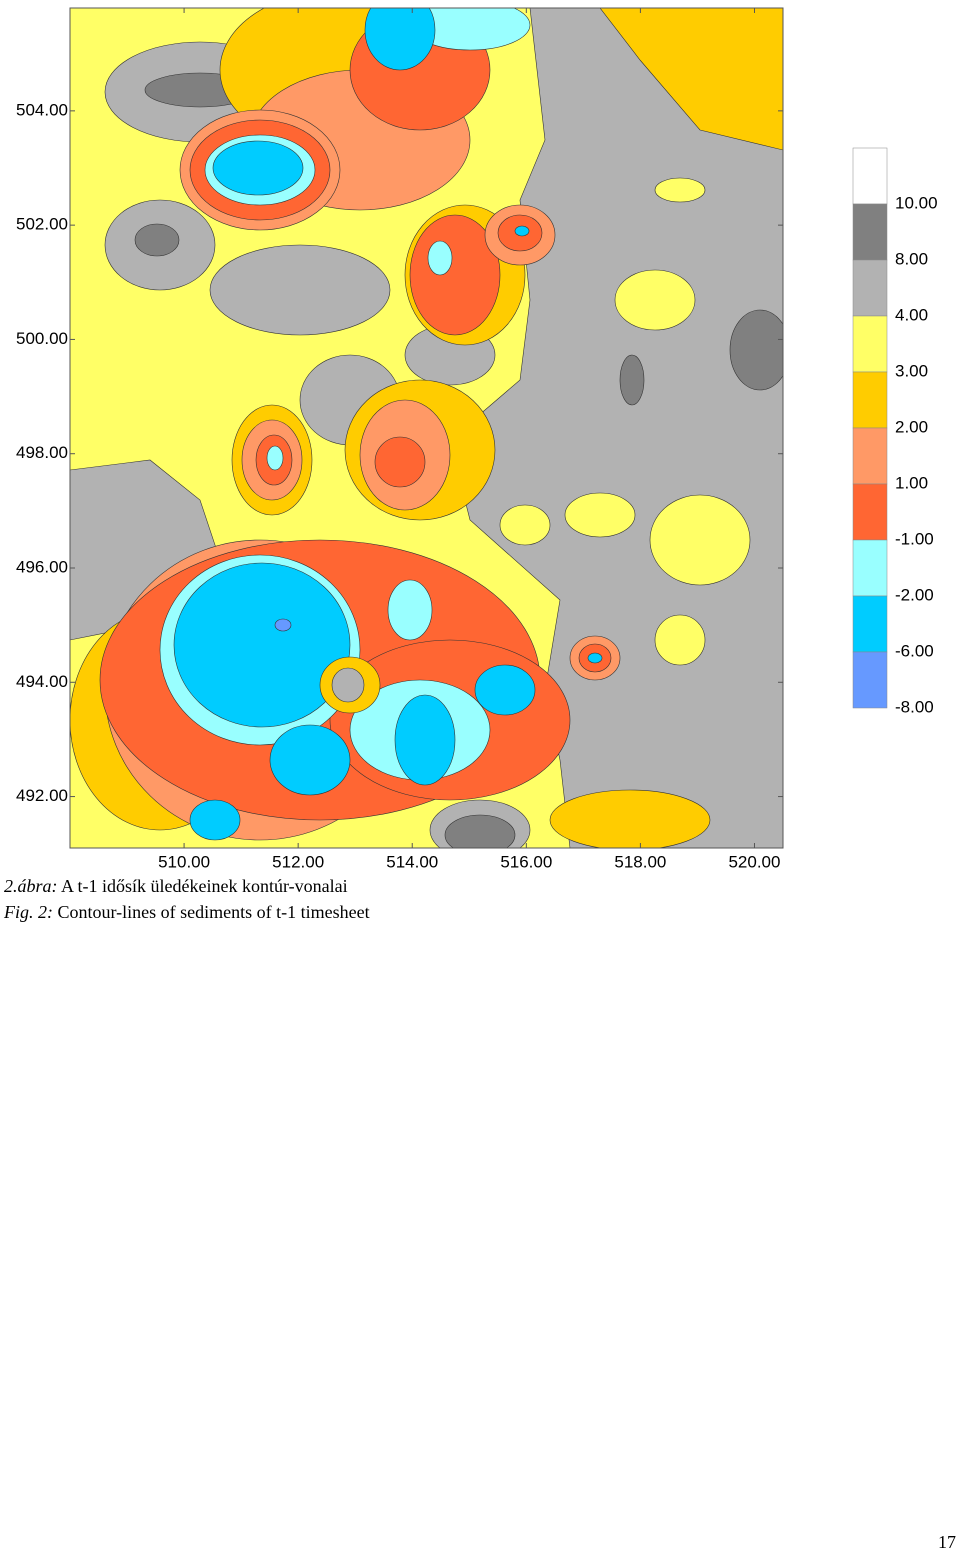  Describe the element at coordinates (42, 224) in the screenshot. I see `y-tick-label: 502.00` at that location.